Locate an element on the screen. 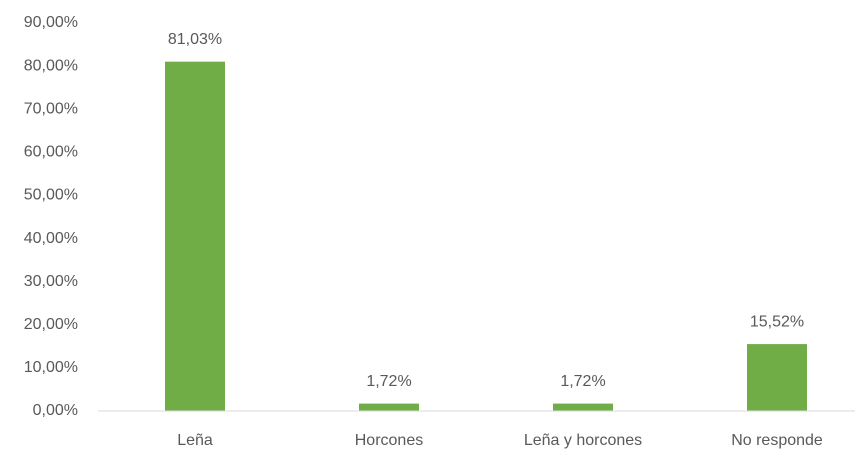 Image resolution: width=865 pixels, height=458 pixels. x-tick-label: No responde is located at coordinates (777, 440).